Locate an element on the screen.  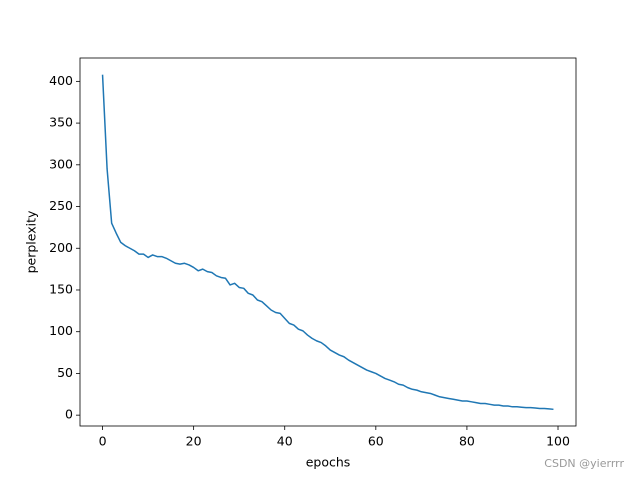
y-tick-label: 250 is located at coordinates (61, 205).